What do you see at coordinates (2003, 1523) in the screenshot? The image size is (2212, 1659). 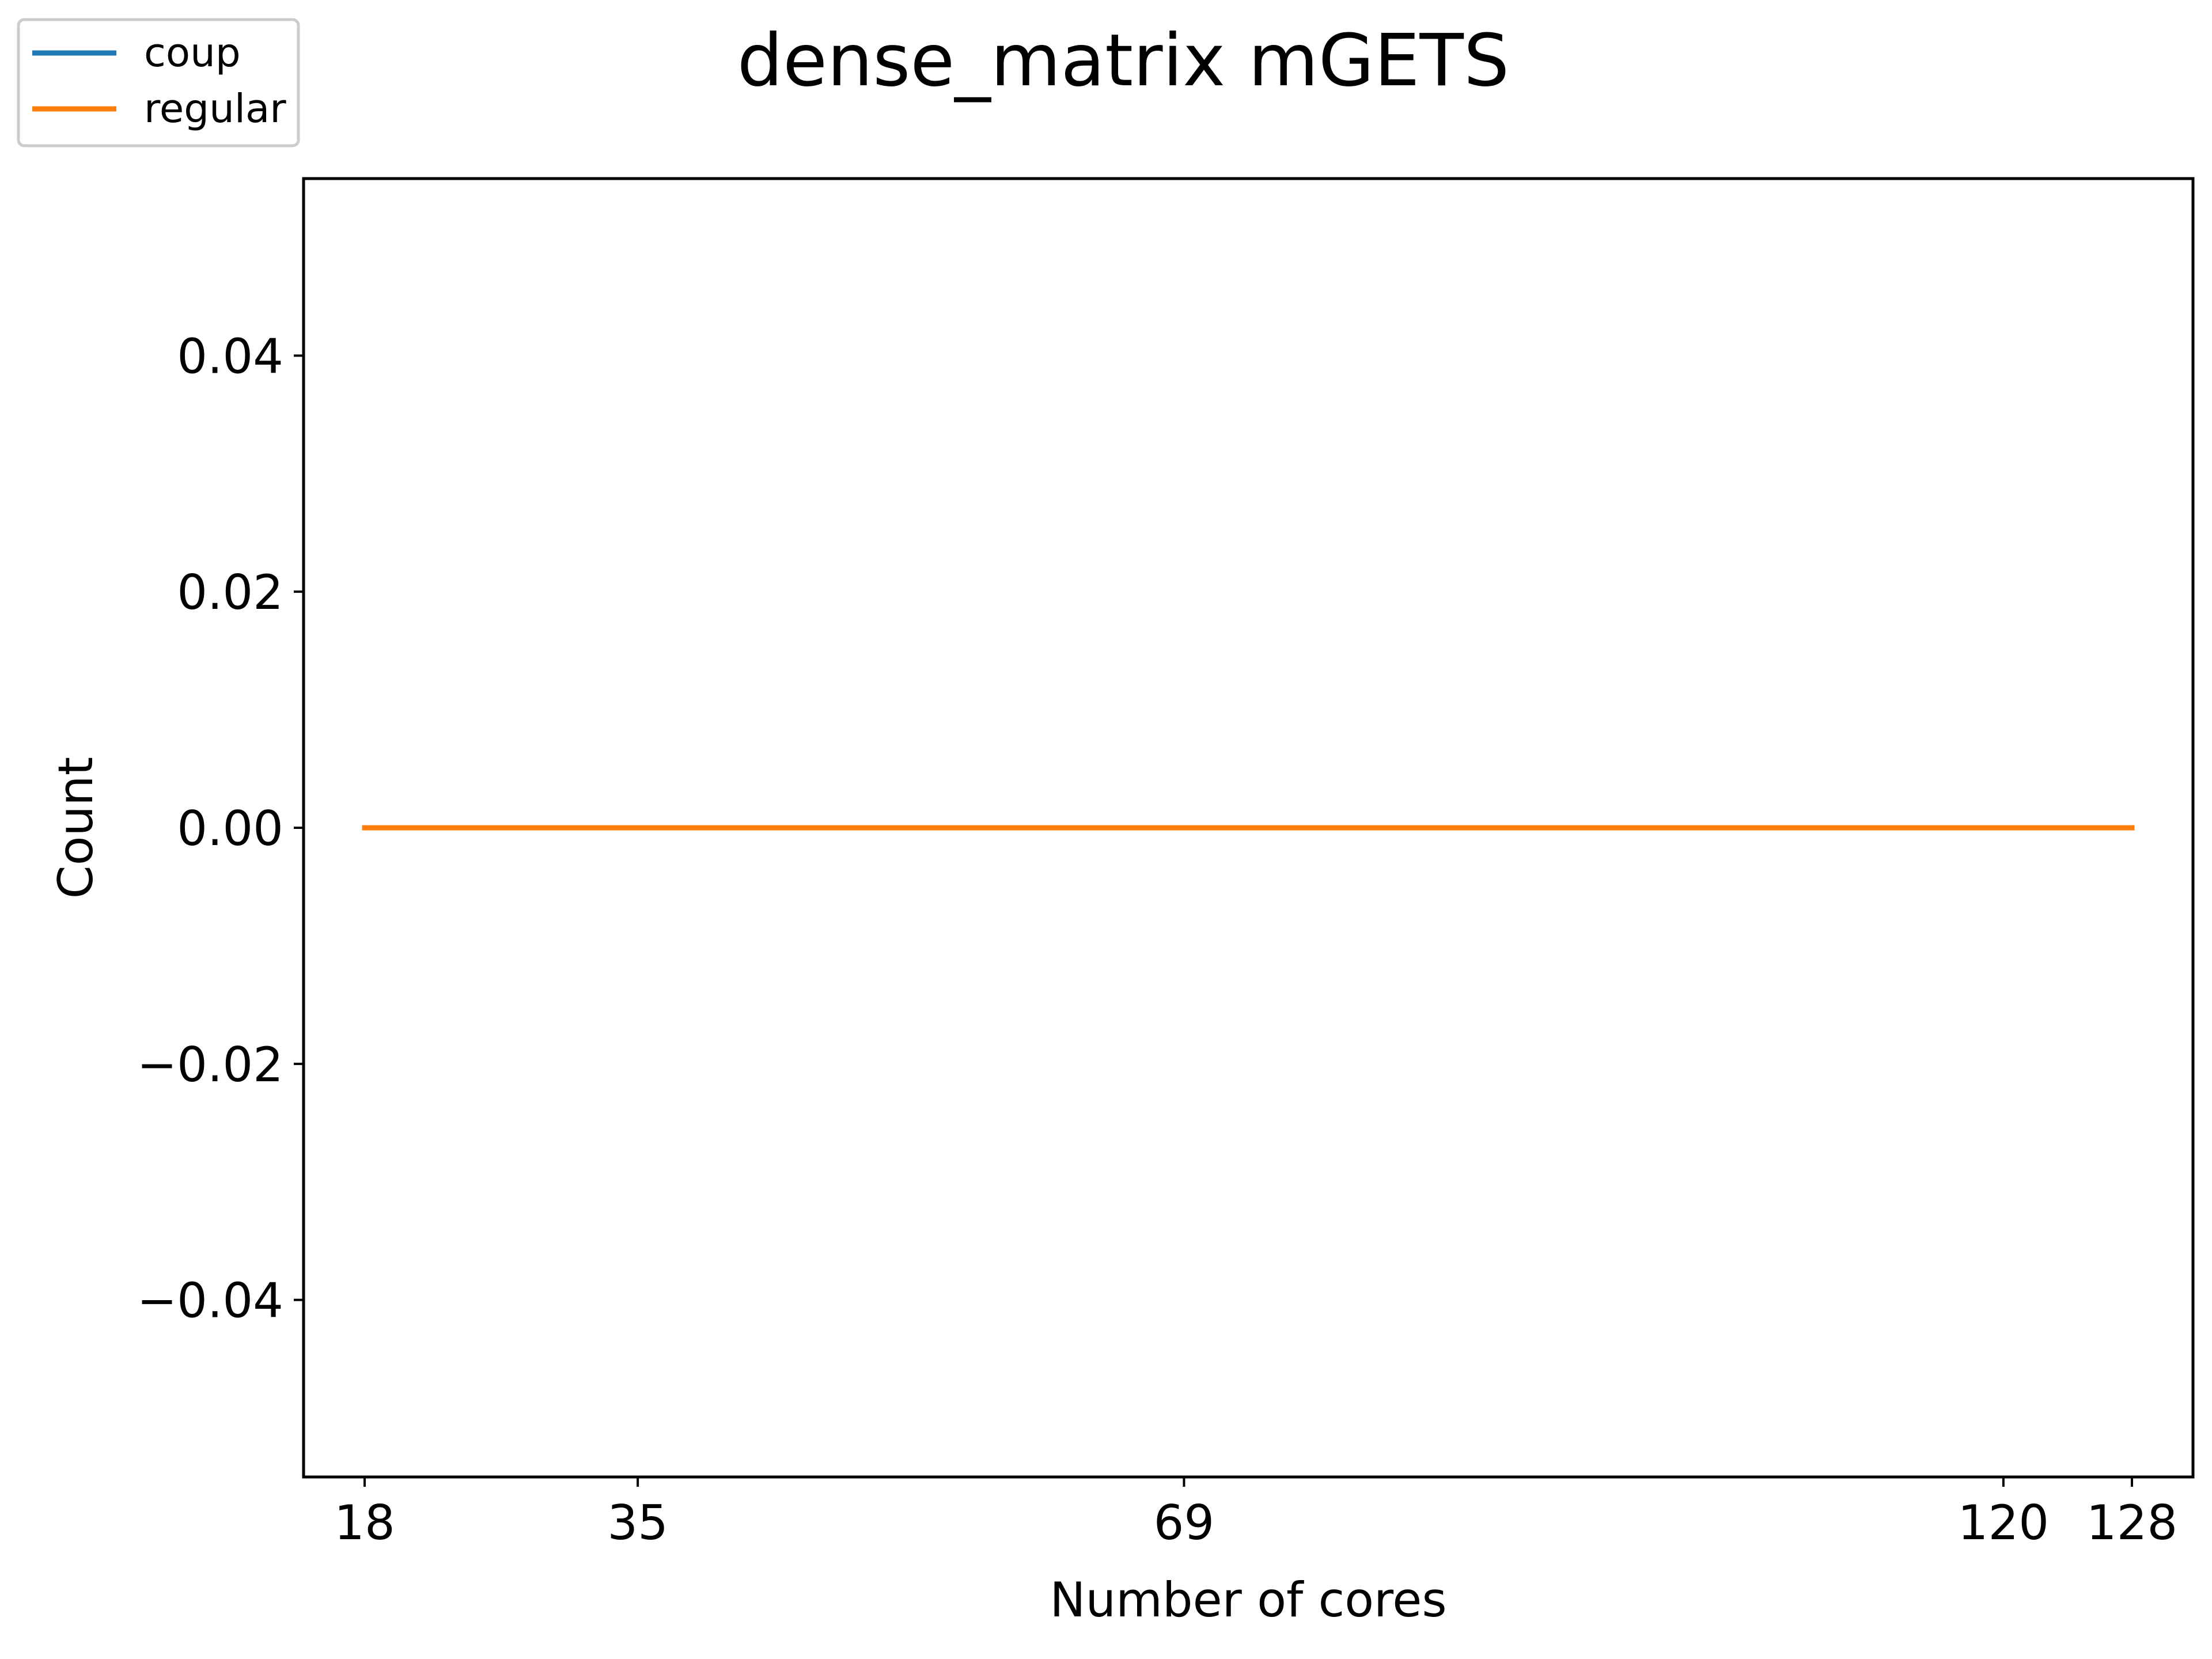 I see `x-tick-label: 120` at bounding box center [2003, 1523].